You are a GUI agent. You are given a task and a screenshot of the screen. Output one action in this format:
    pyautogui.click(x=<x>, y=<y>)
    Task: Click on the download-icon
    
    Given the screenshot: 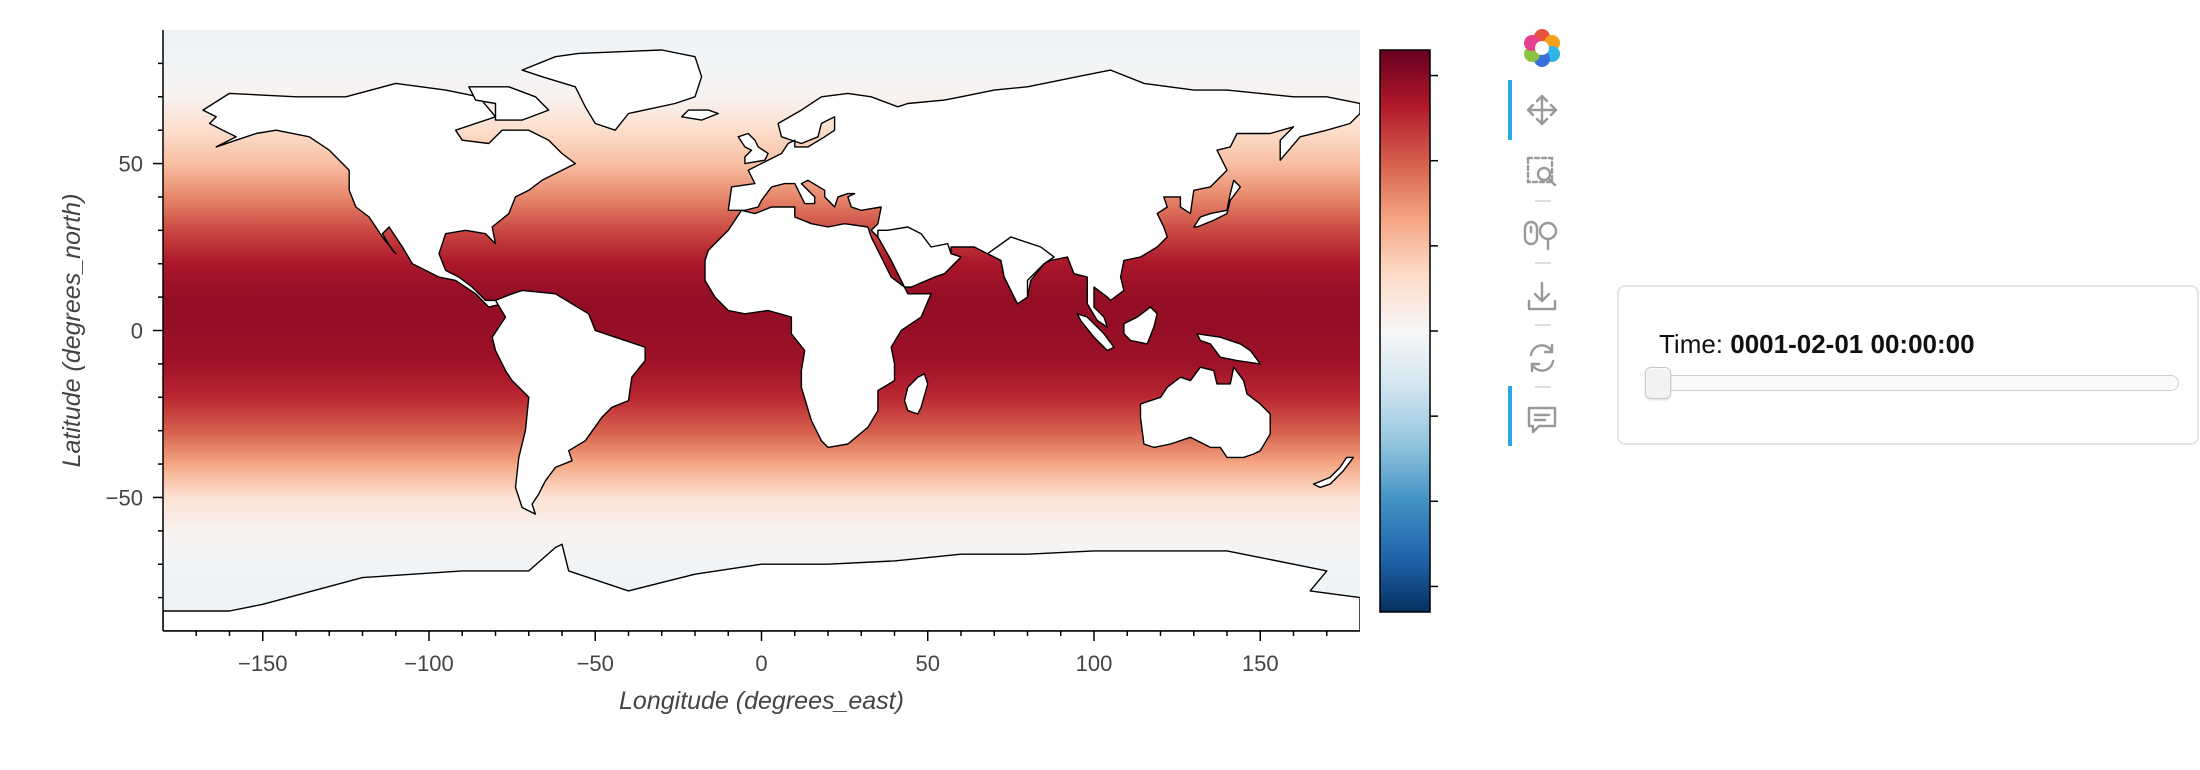 What is the action you would take?
    pyautogui.click(x=1542, y=296)
    